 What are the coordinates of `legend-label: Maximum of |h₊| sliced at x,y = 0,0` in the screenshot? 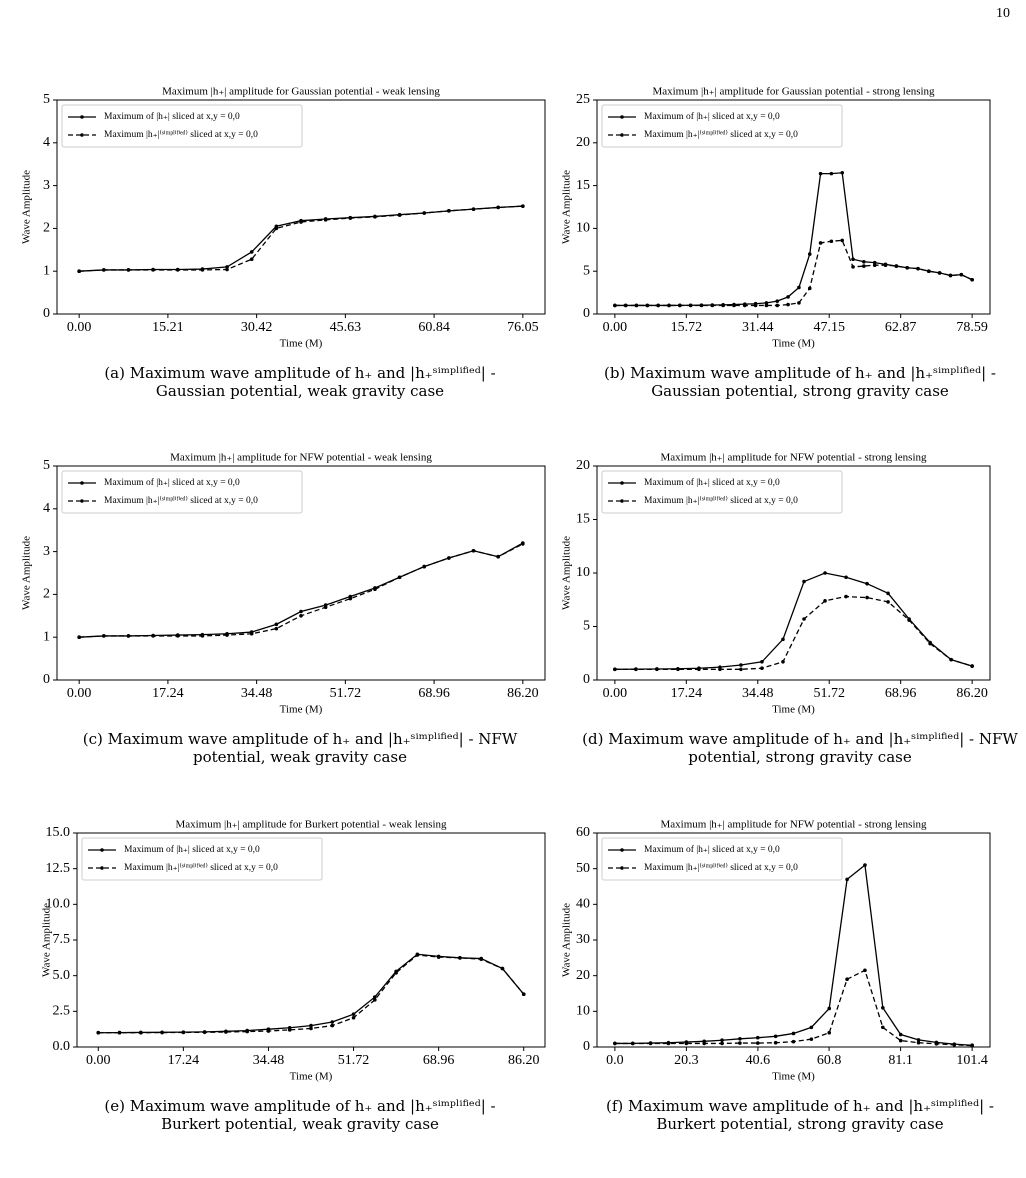 It's located at (172, 116).